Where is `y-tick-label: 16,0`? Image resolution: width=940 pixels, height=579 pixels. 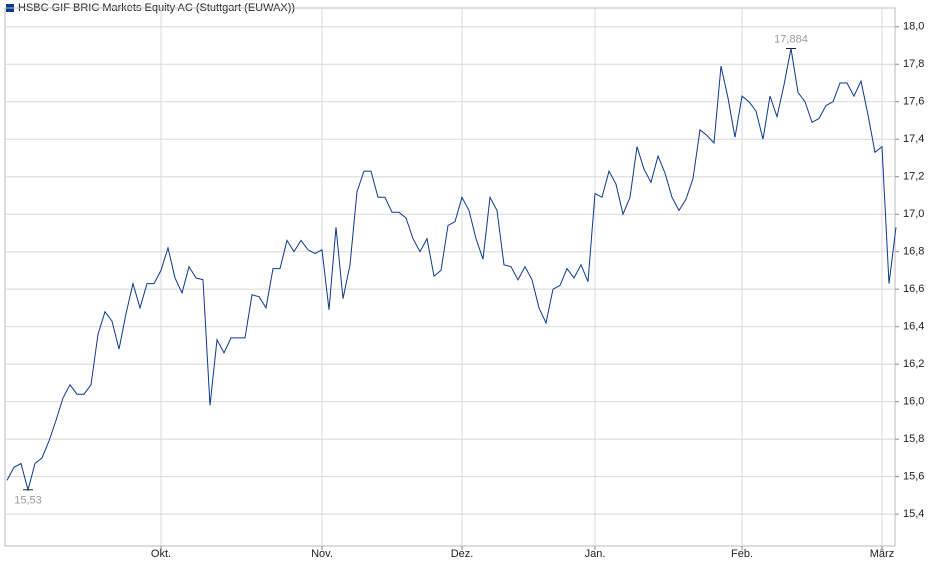
y-tick-label: 16,0 is located at coordinates (913, 402).